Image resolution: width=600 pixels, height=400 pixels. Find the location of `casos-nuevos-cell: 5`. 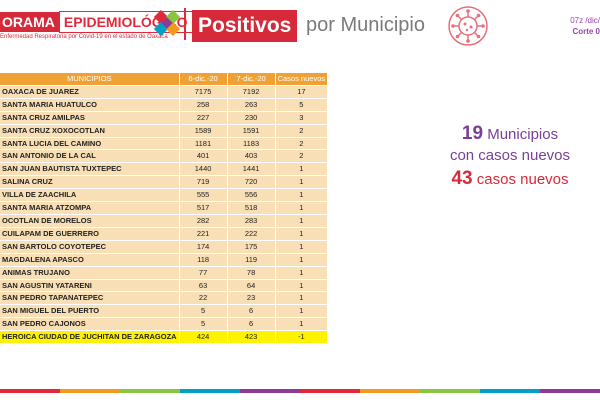

casos-nuevos-cell: 5 is located at coordinates (301, 105).